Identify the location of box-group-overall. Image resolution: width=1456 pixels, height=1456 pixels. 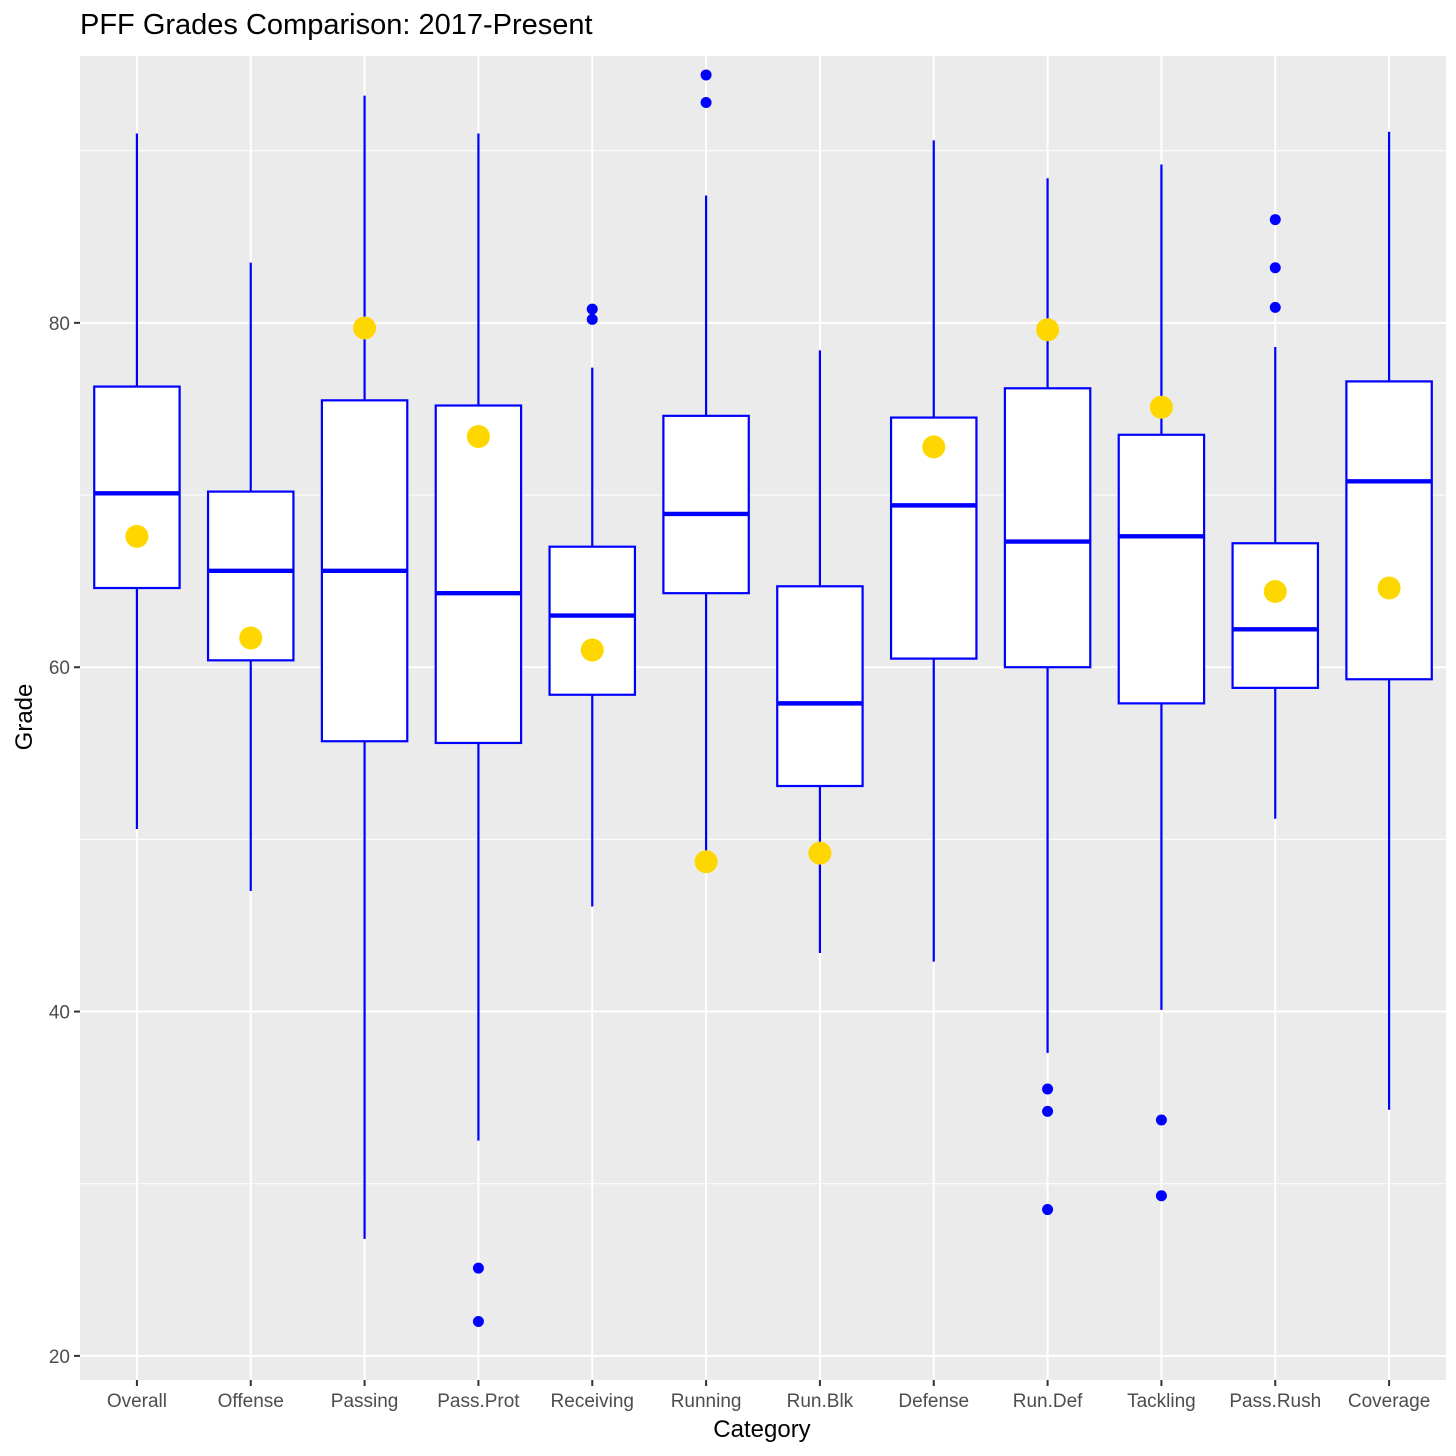
(137, 481).